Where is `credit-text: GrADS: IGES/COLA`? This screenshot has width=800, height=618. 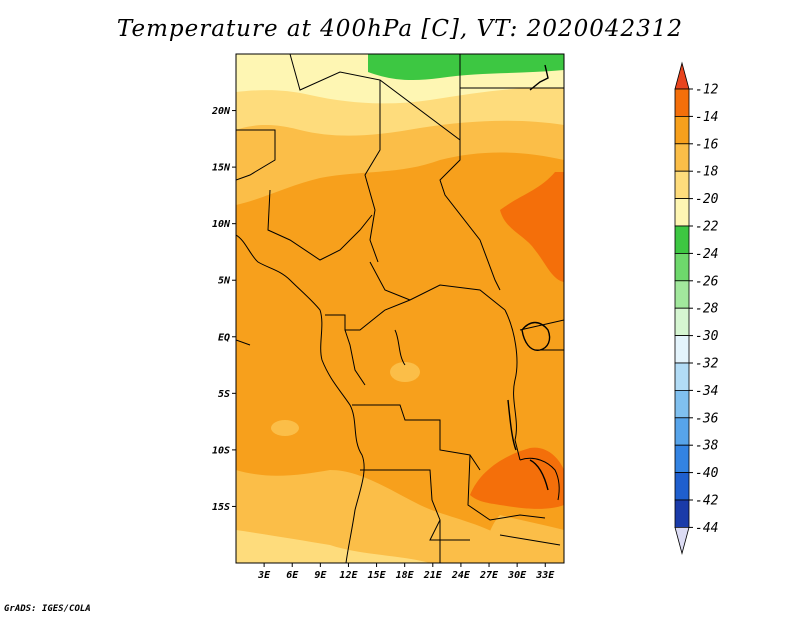 credit-text: GrADS: IGES/COLA is located at coordinates (47, 609).